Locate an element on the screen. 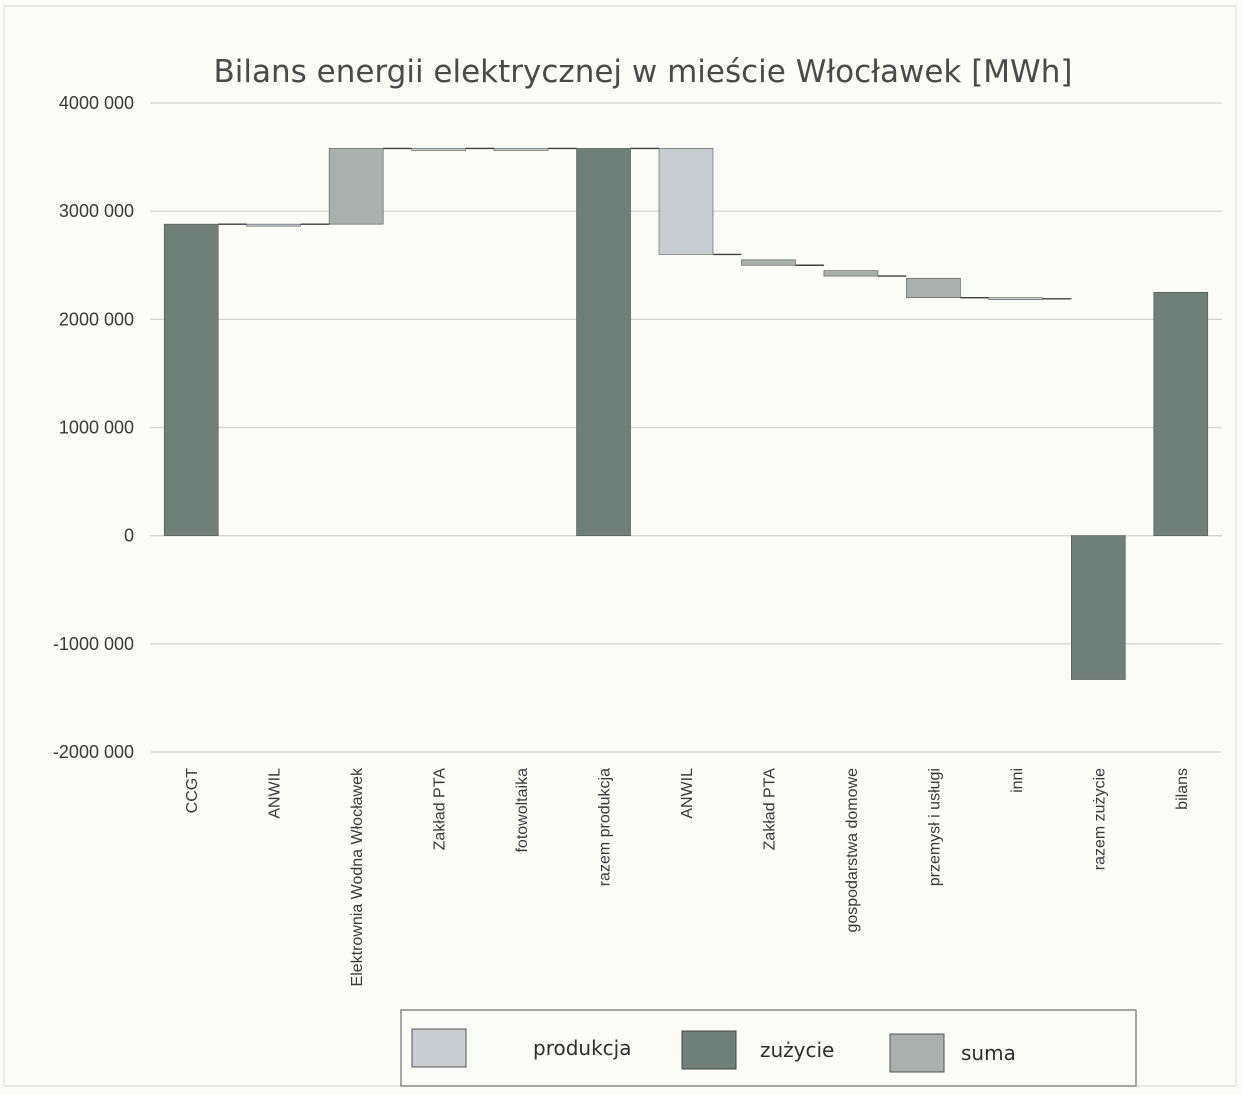 This screenshot has height=1095, width=1242. x-tick-label: bilans is located at coordinates (1182, 789).